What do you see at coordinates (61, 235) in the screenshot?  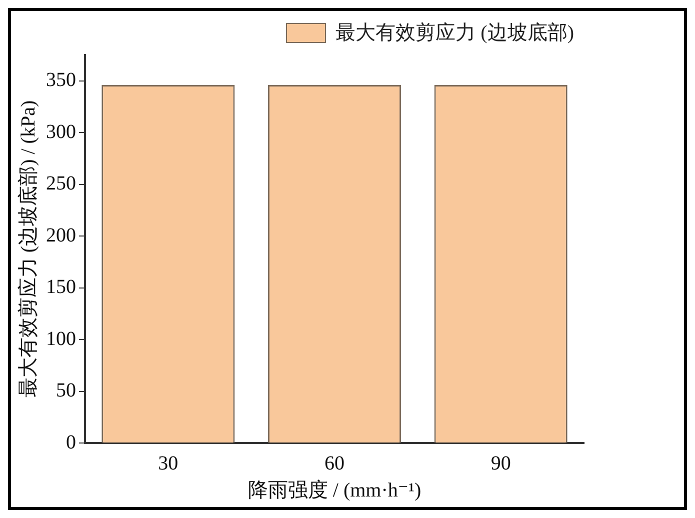 I see `y-tick-label: 200` at bounding box center [61, 235].